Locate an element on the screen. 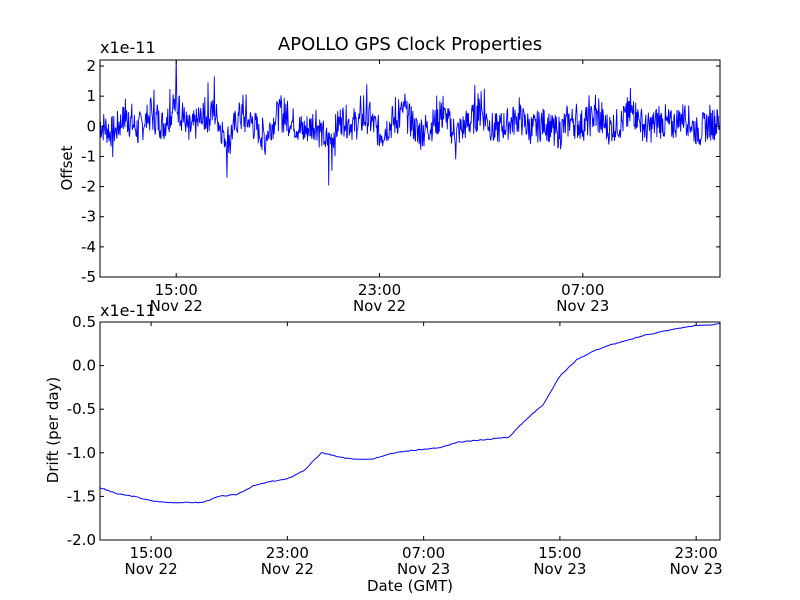  bottom-y-tick-label: -1.0 is located at coordinates (81, 453).